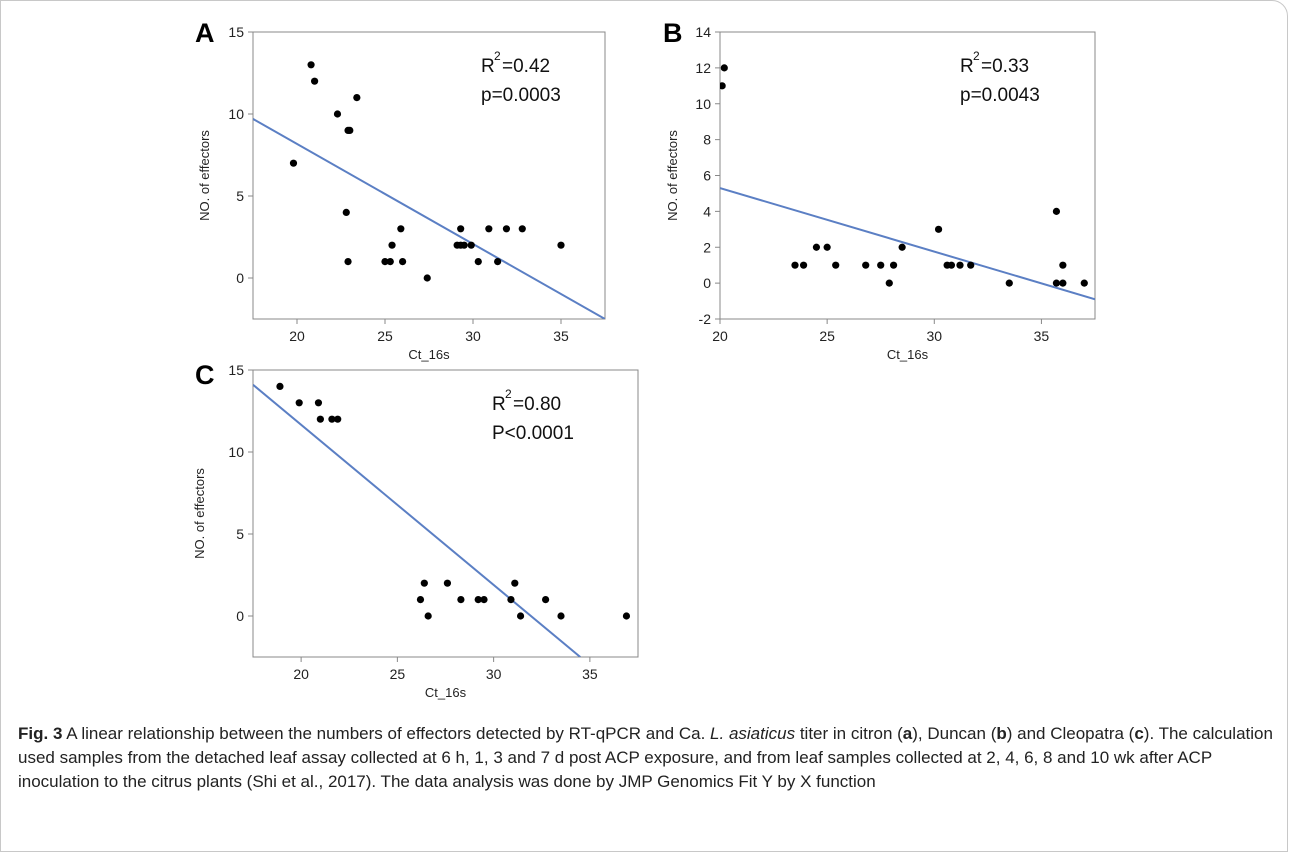 Image resolution: width=1290 pixels, height=854 pixels. What do you see at coordinates (494, 674) in the screenshot?
I see `x-tick-label: 30` at bounding box center [494, 674].